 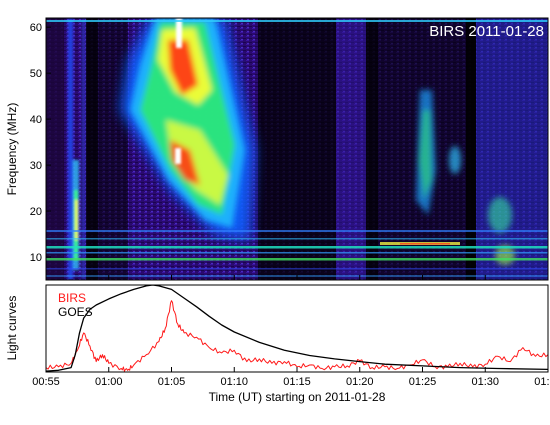 What do you see at coordinates (72, 298) in the screenshot?
I see `legend-birs: BIRS` at bounding box center [72, 298].